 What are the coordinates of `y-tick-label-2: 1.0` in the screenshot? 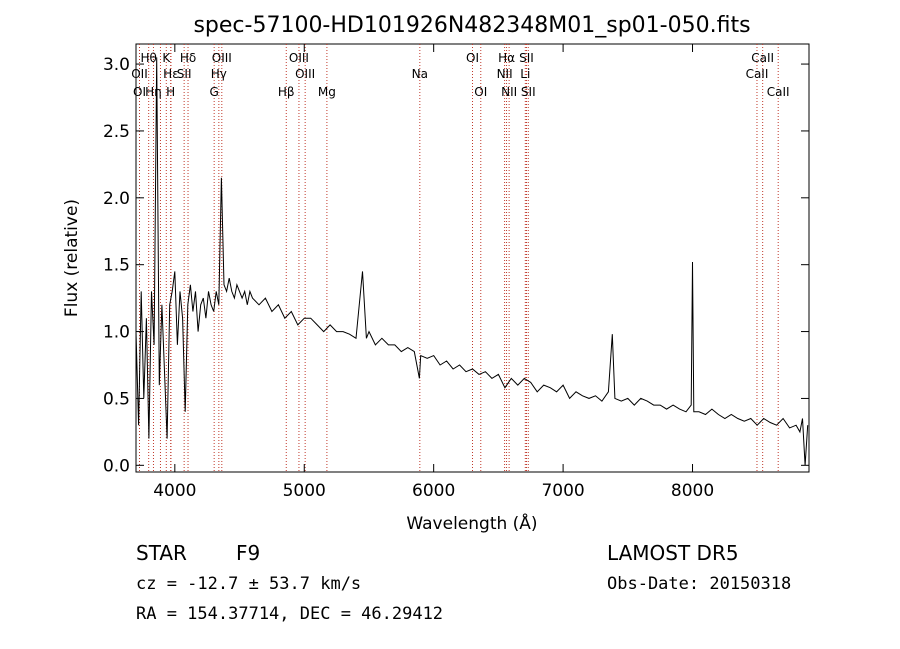 It's located at (116, 333).